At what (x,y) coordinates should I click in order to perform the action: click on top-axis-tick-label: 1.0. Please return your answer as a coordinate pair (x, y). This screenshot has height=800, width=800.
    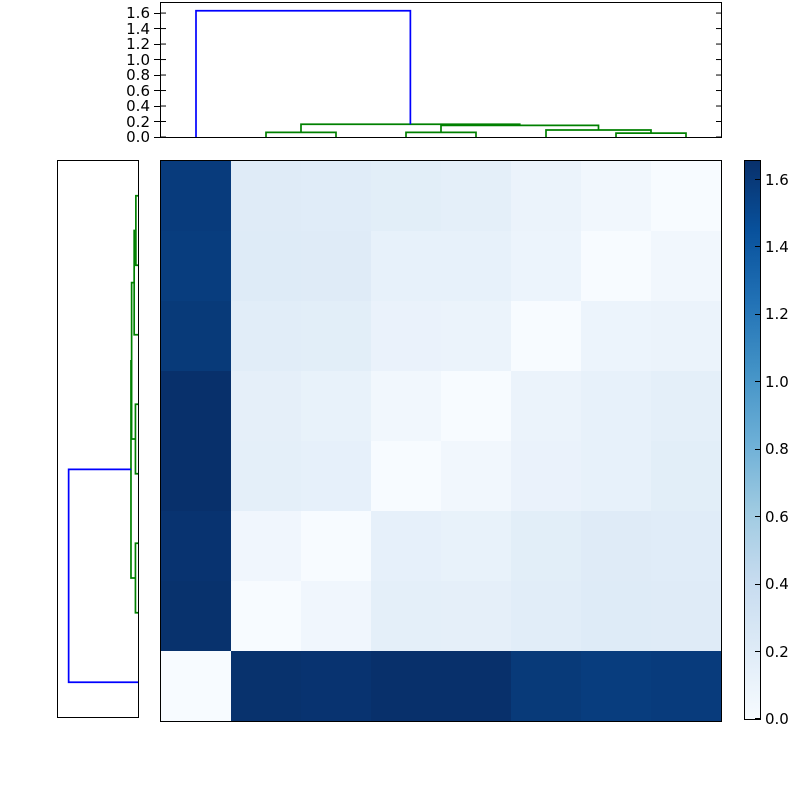
    Looking at the image, I should click on (138, 59).